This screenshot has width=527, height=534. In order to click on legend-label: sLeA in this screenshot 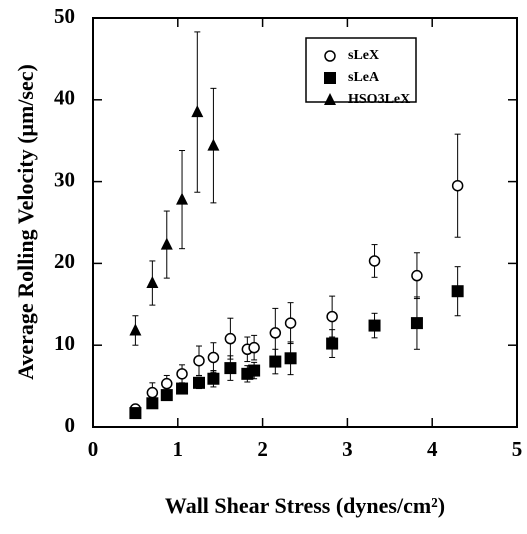, I will do `click(364, 77)`.